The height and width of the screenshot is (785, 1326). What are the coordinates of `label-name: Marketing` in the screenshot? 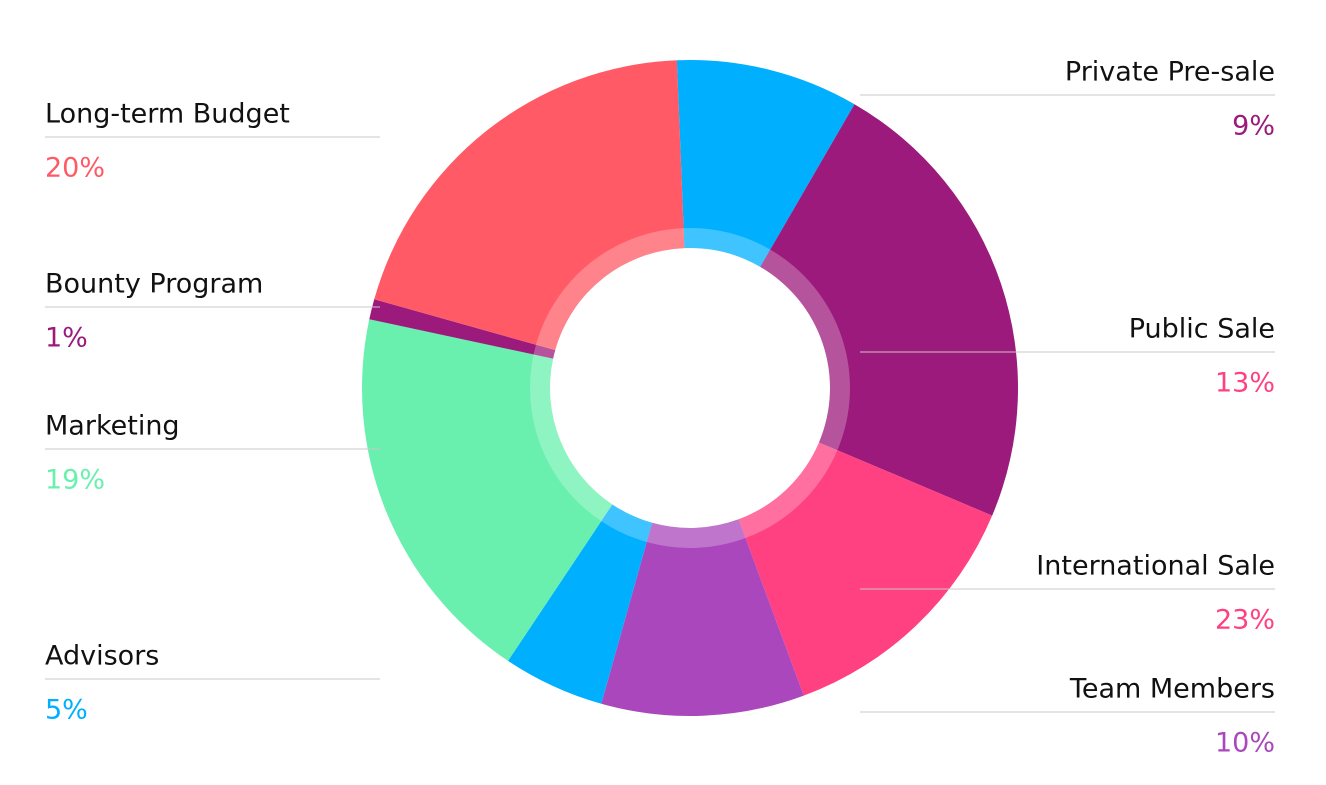 It's located at (112, 426).